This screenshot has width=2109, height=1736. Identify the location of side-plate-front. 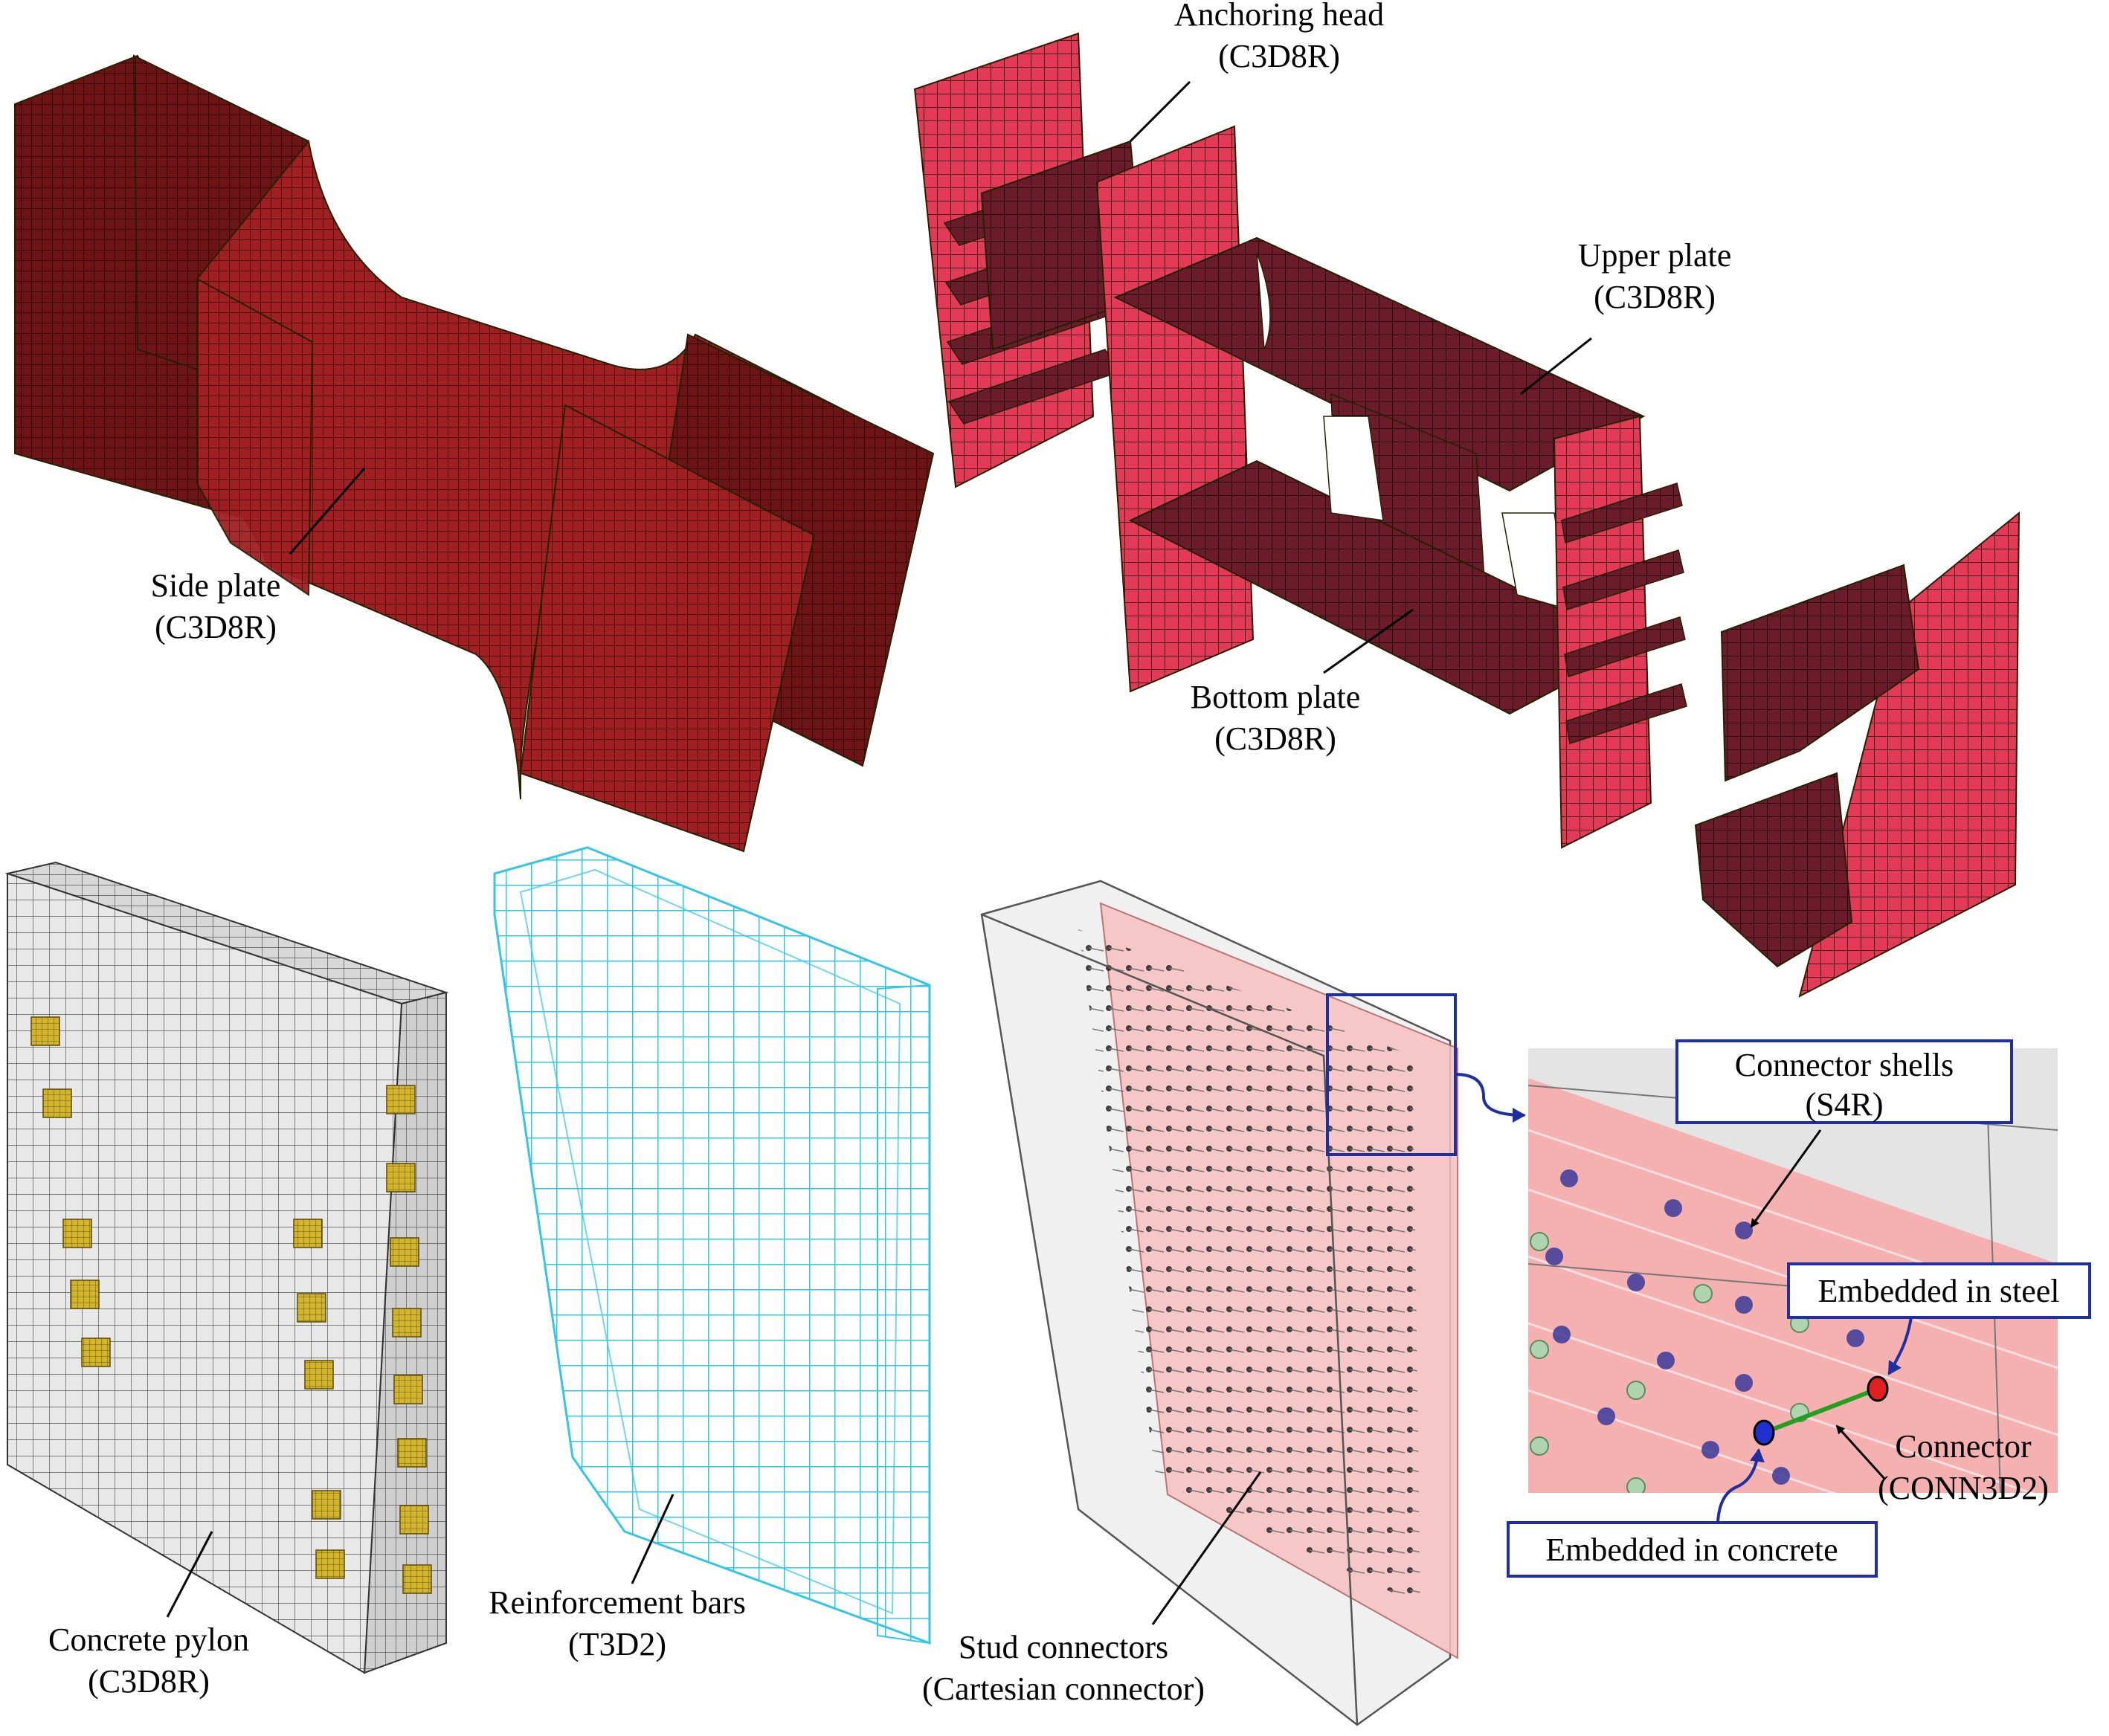
(667, 628).